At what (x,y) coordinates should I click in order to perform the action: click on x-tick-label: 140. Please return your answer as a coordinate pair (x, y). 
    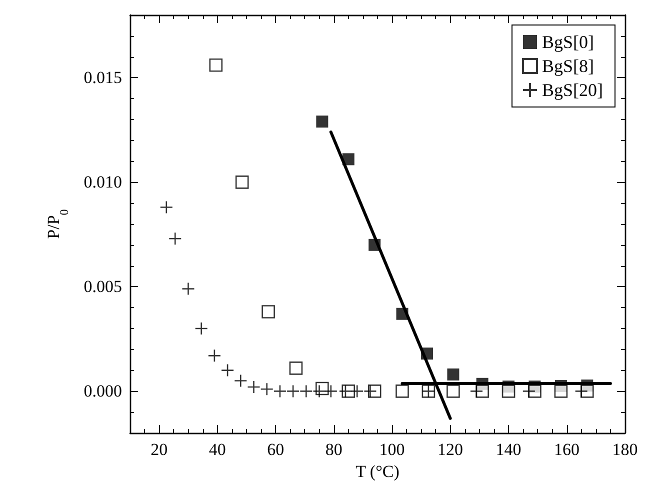
    Looking at the image, I should click on (509, 449).